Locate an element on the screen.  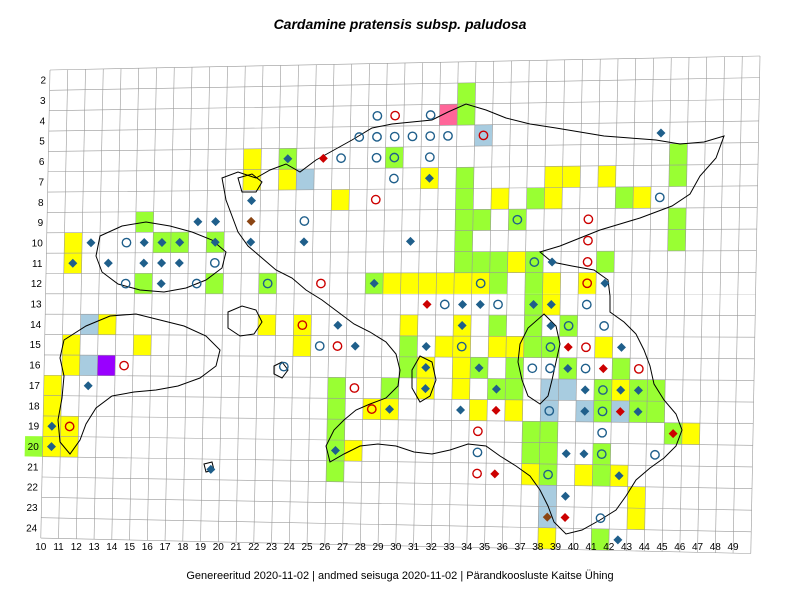
lake-peipus is located at coordinates (539, 359).